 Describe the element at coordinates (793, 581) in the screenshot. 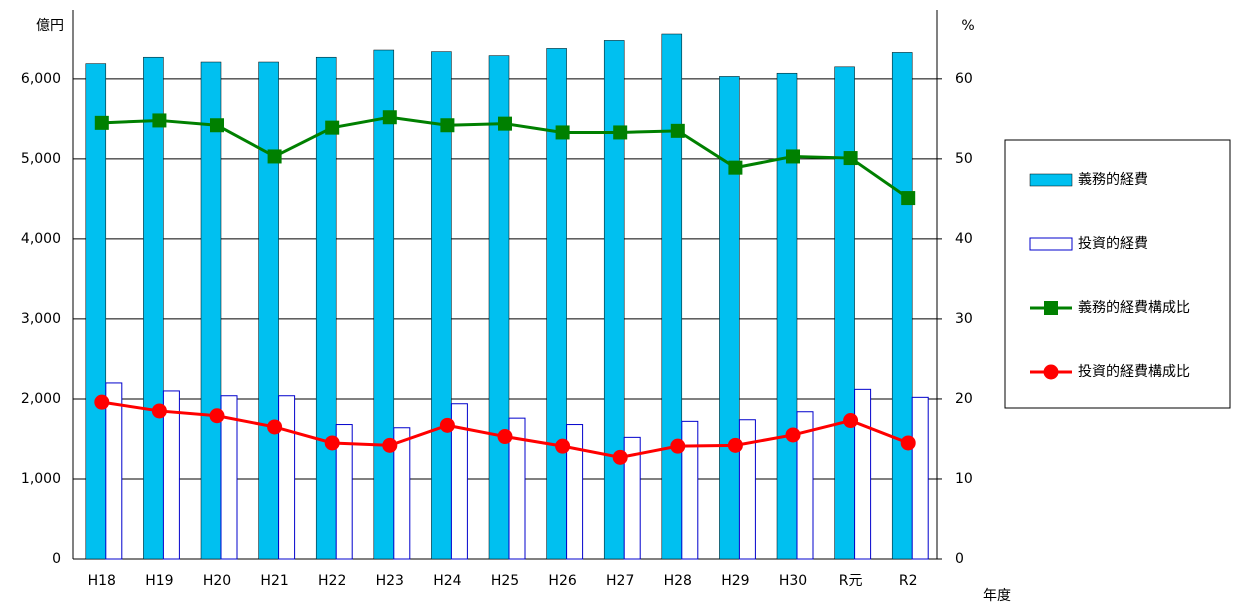

I see `x-tick-label: H30` at that location.